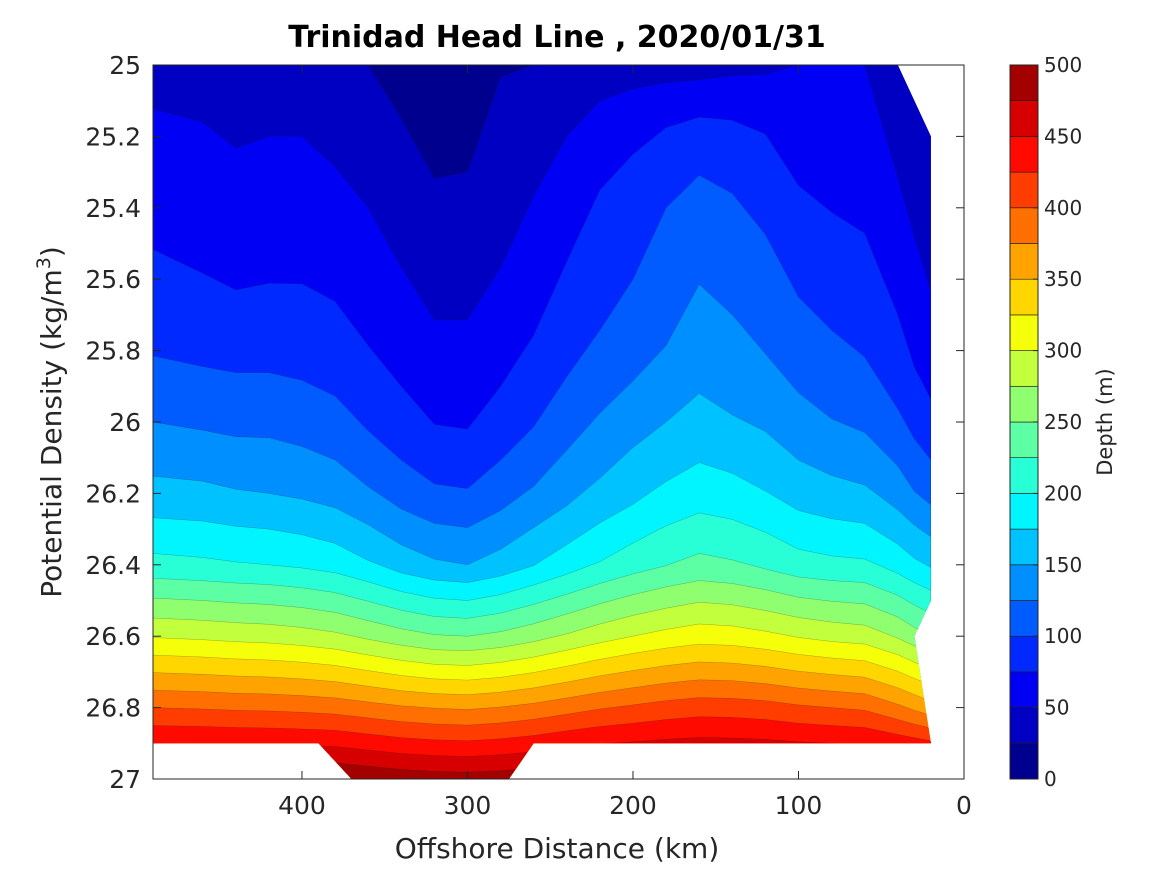 This screenshot has width=1167, height=875. What do you see at coordinates (125, 422) in the screenshot?
I see `y-tick-label: 26` at bounding box center [125, 422].